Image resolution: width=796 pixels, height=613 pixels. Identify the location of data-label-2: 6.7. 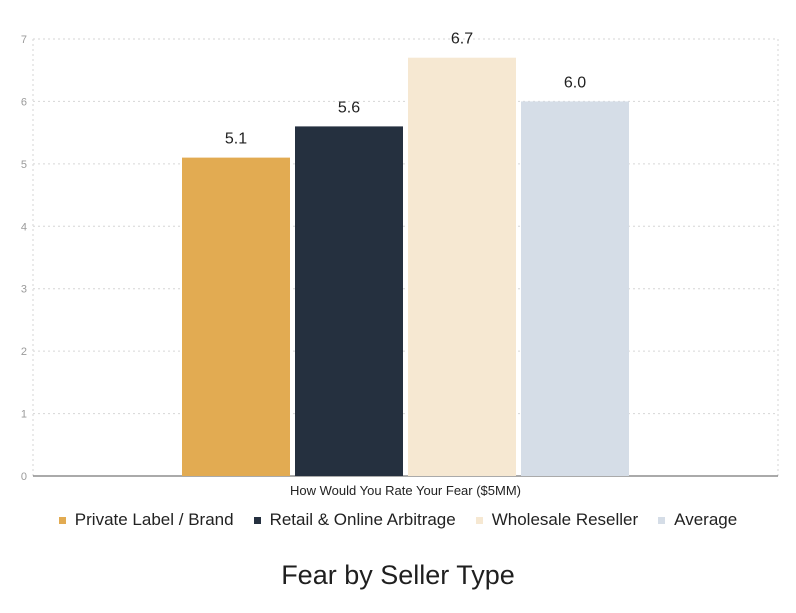
(462, 39).